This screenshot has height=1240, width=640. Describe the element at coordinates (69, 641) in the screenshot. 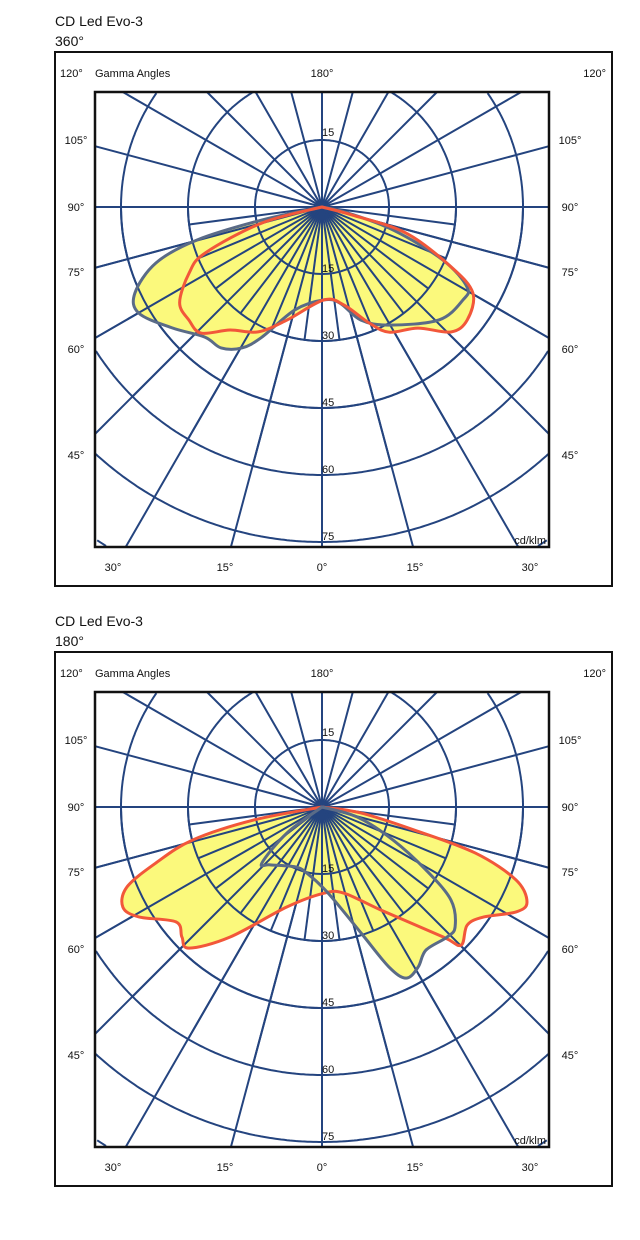

I see `chart-2-subtitle: 180°` at that location.